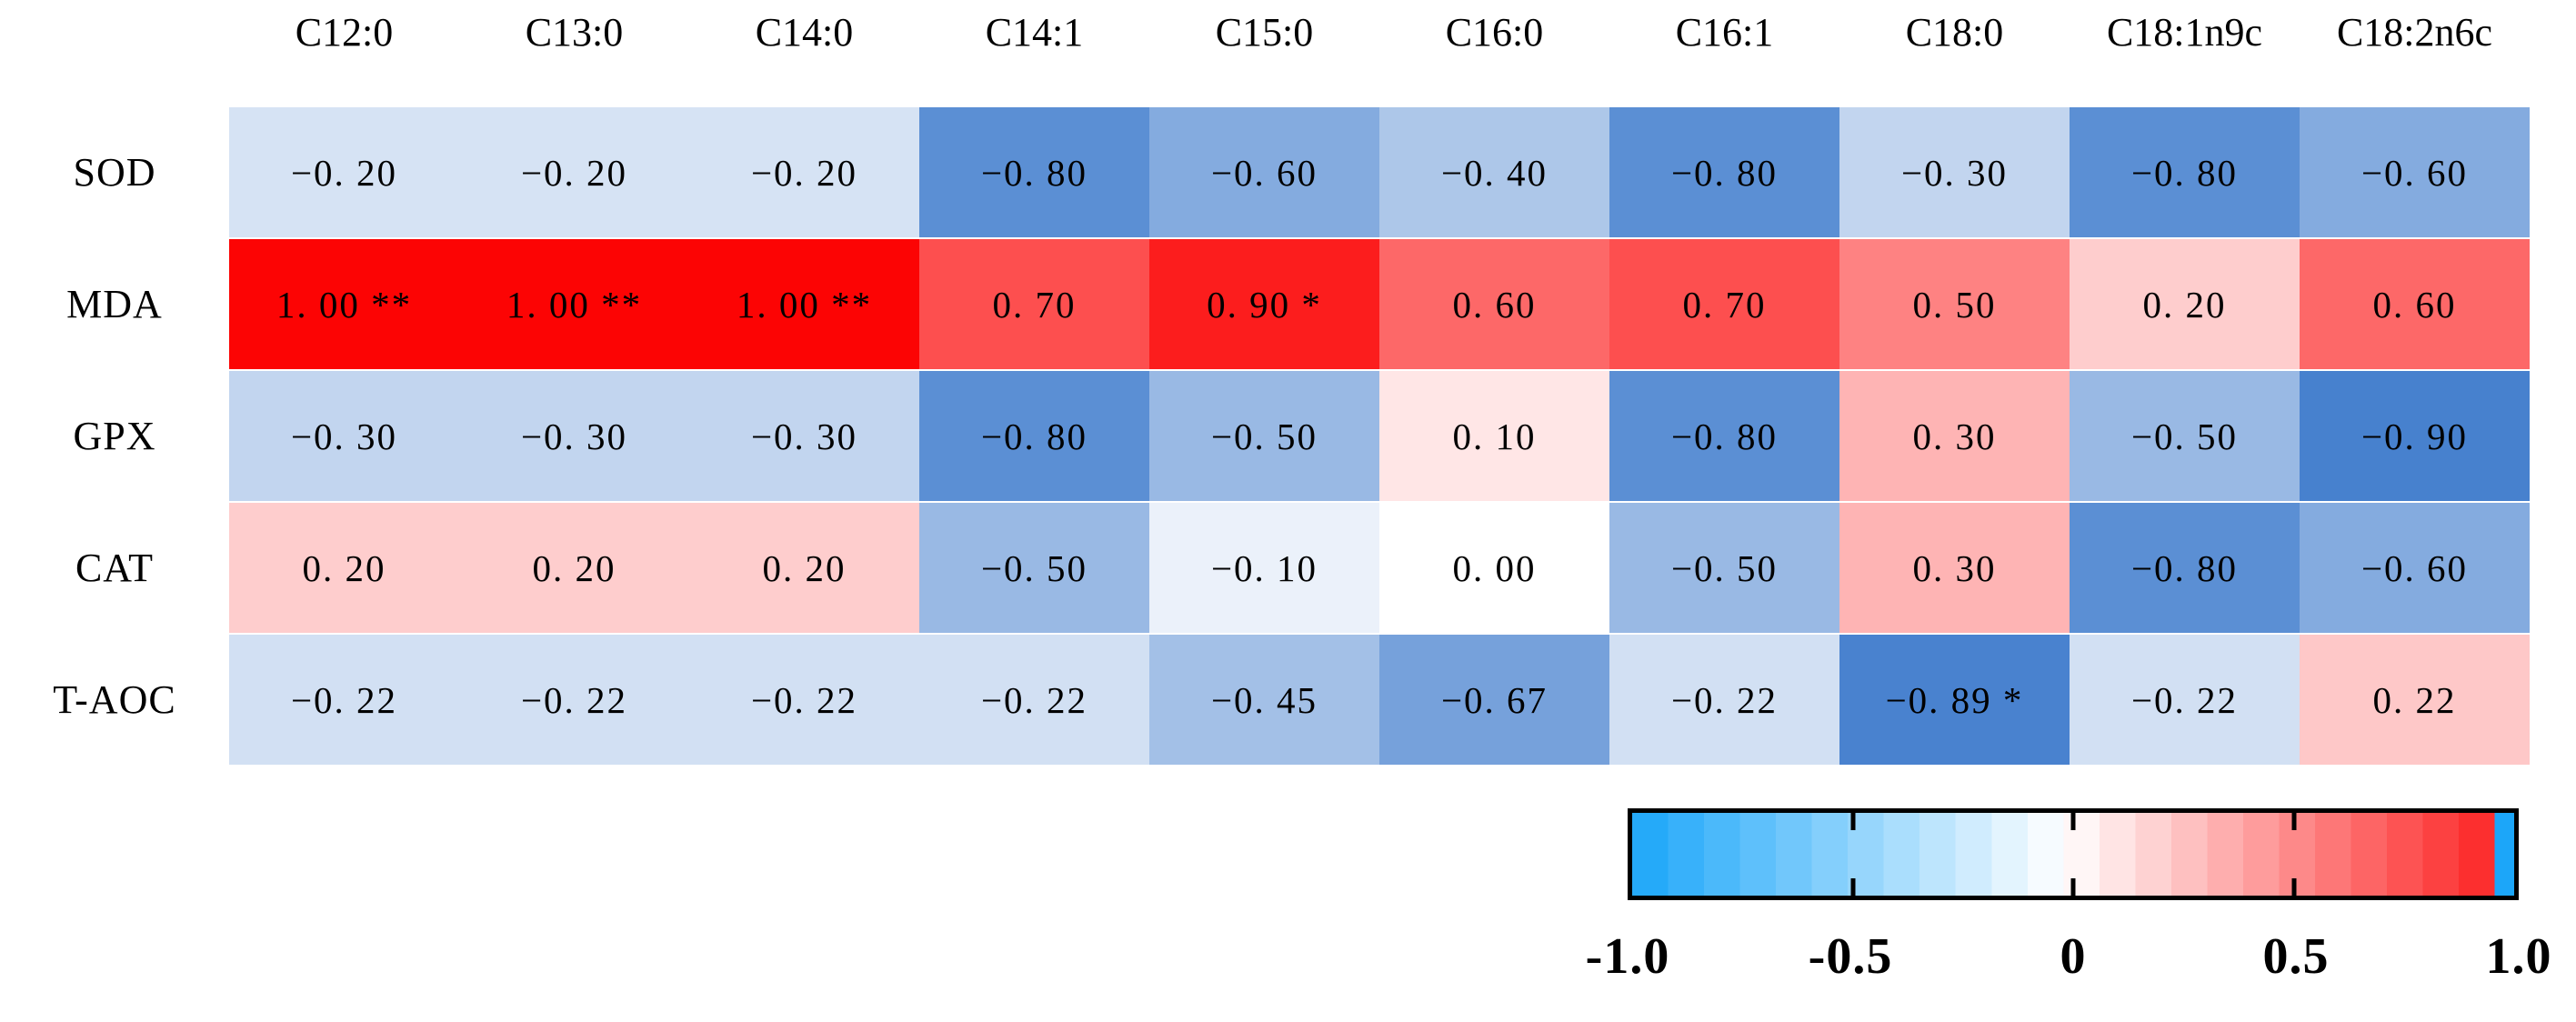  What do you see at coordinates (114, 304) in the screenshot?
I see `row-label: MDA` at bounding box center [114, 304].